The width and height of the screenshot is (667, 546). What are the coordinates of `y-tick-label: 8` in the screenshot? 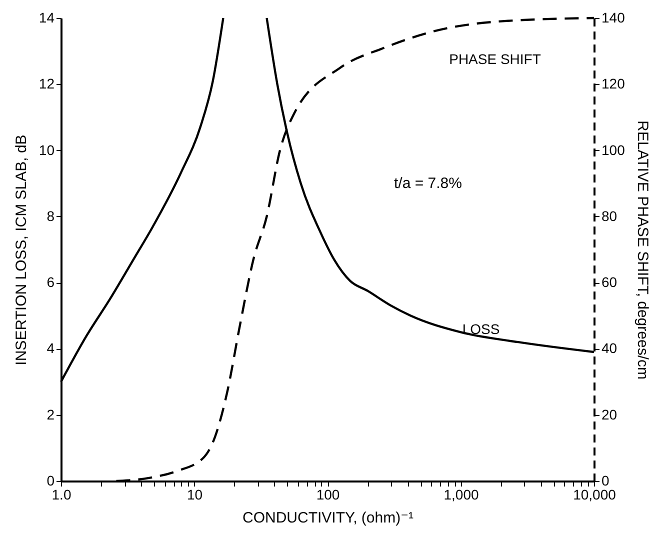 It's located at (50, 216).